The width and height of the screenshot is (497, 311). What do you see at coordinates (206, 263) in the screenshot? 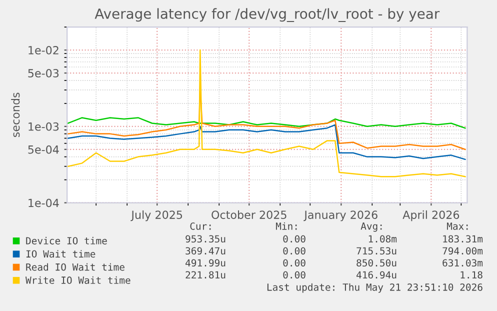
I see `text: 491.99u` at bounding box center [206, 263].